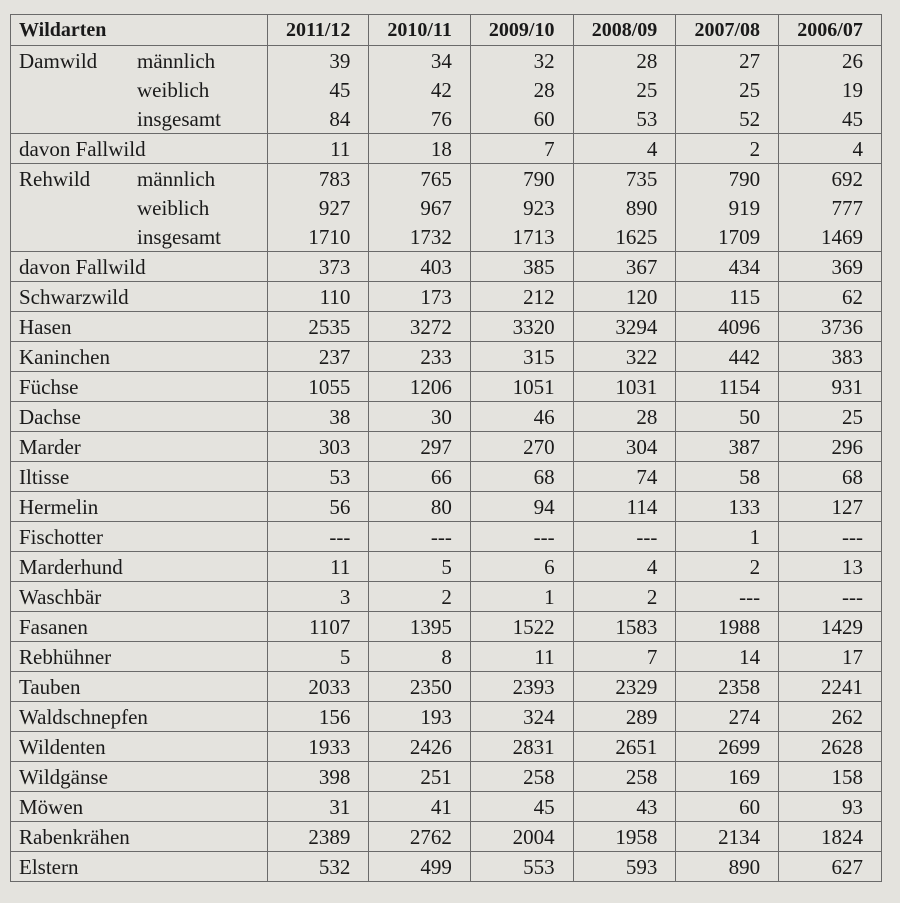  Describe the element at coordinates (727, 476) in the screenshot. I see `value-cell: 58` at that location.